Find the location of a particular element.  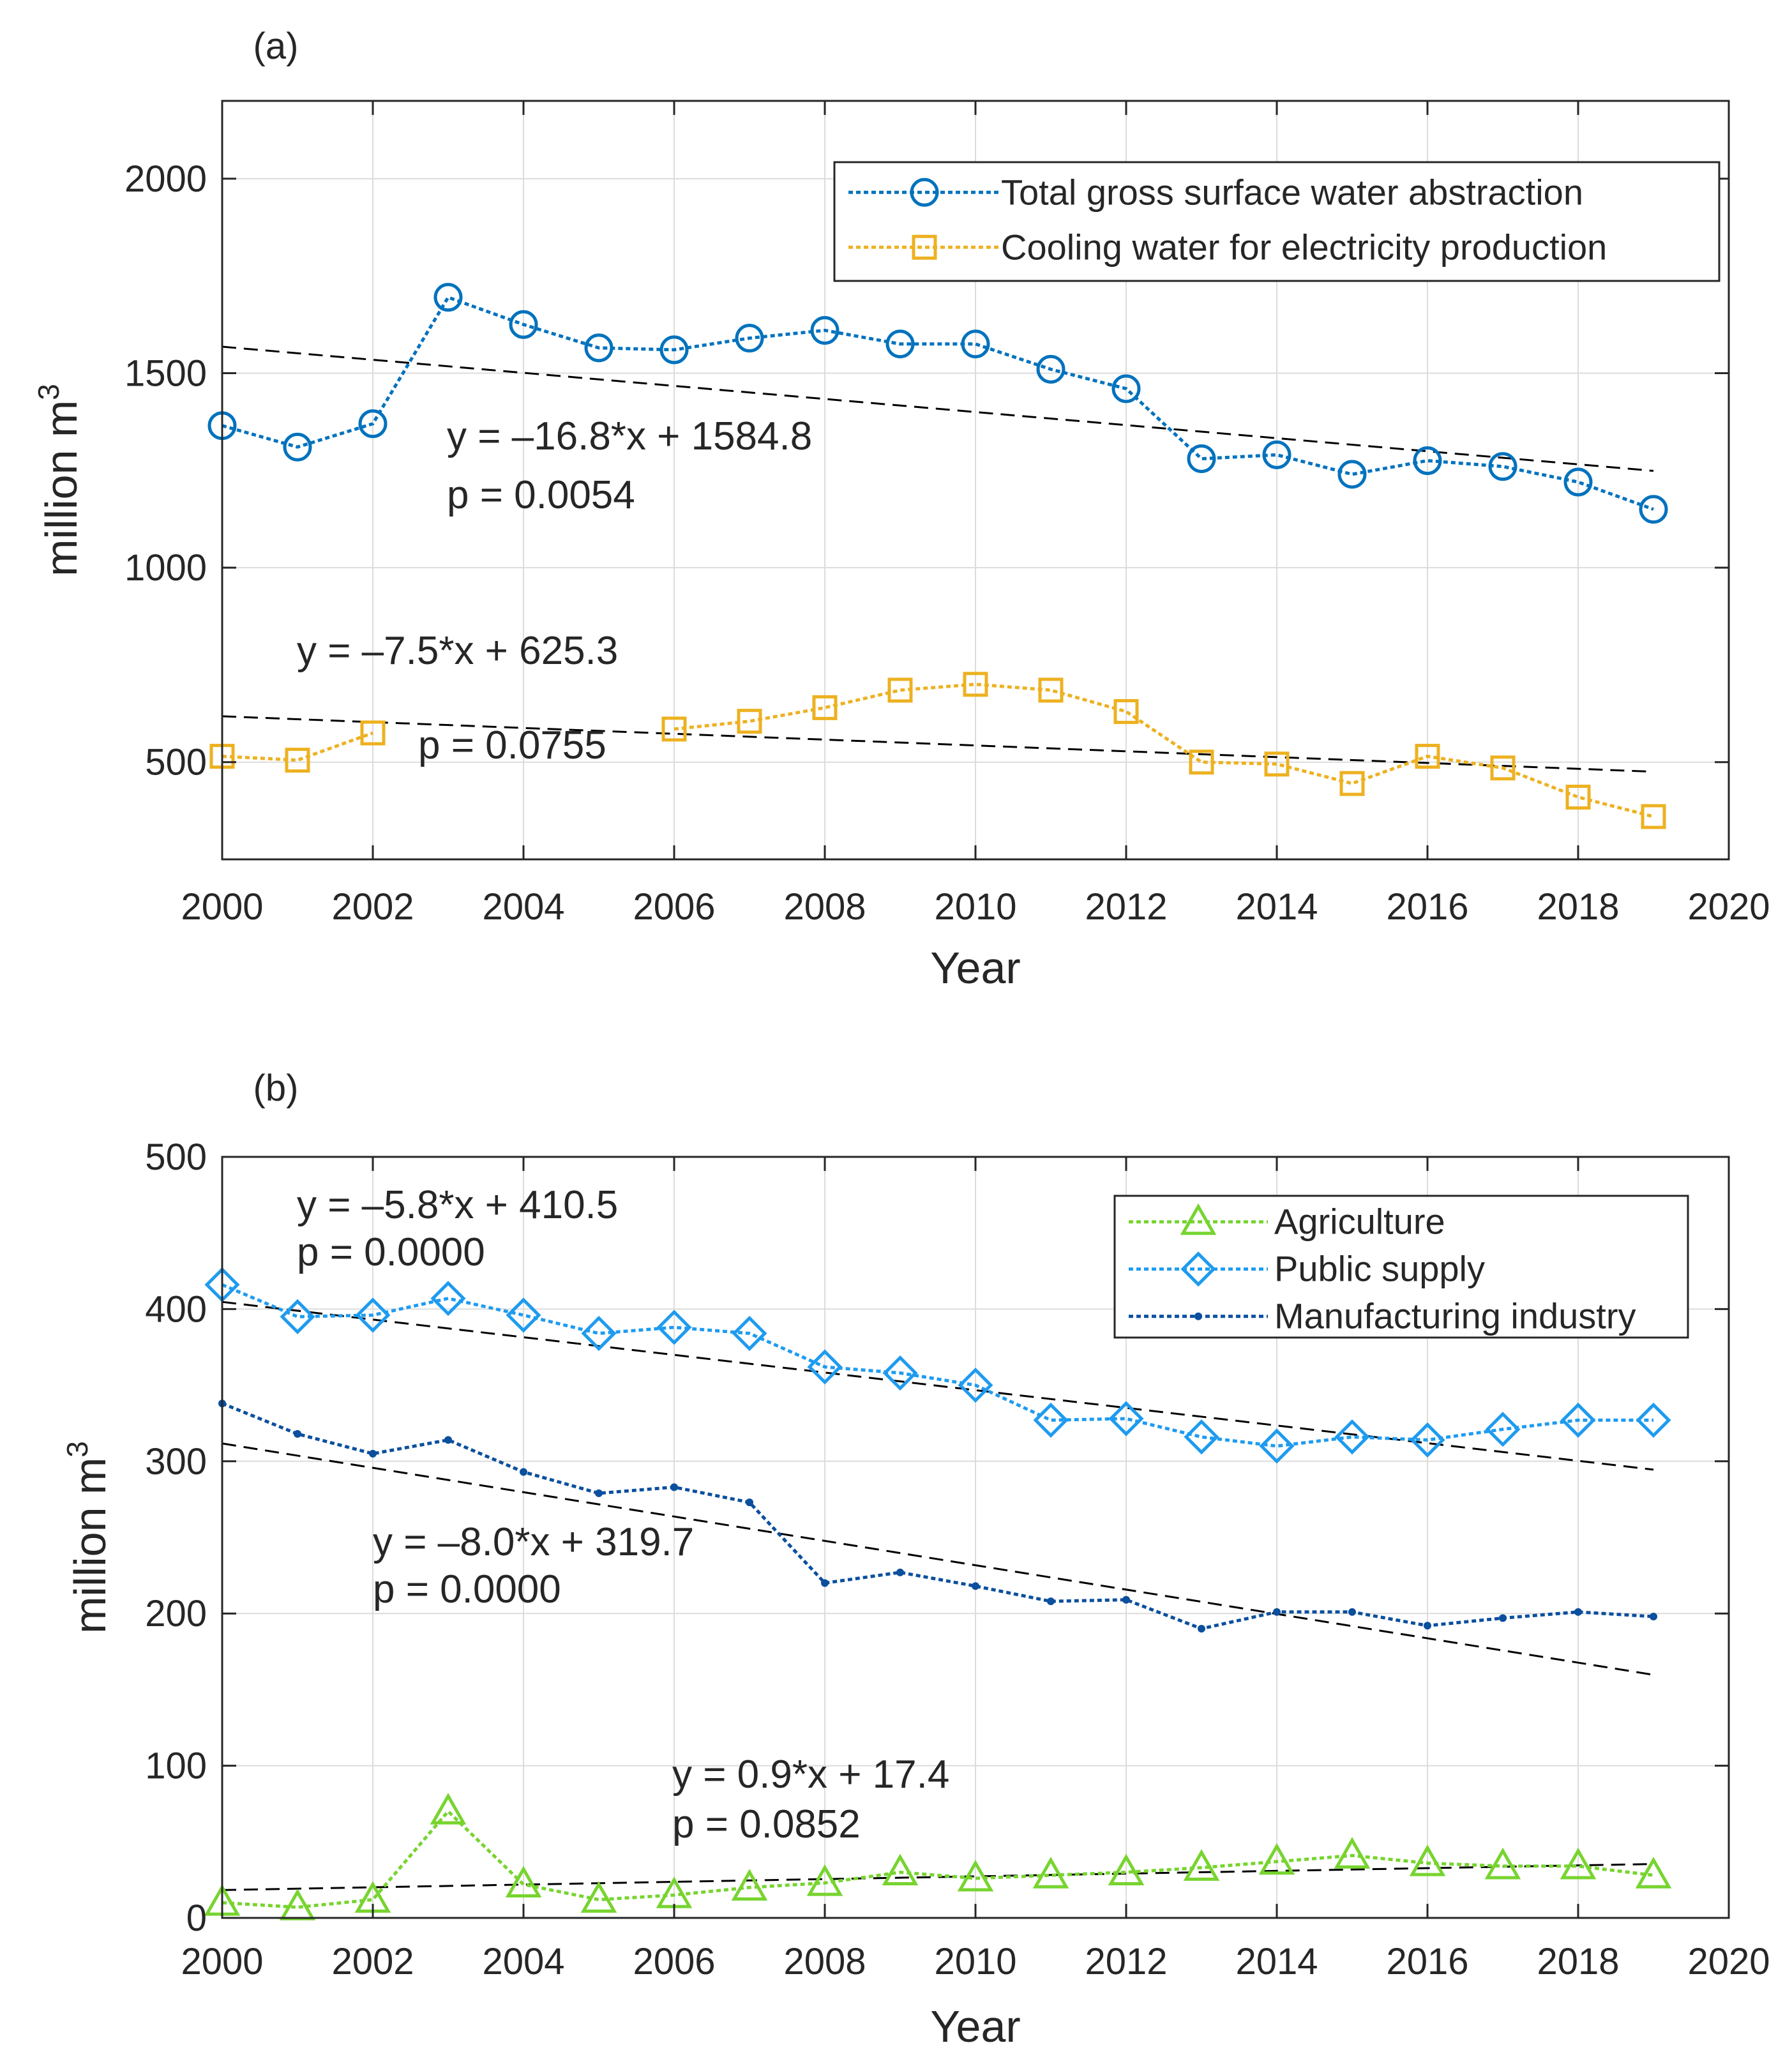

x-tick-label: 2000 is located at coordinates (222, 1961).